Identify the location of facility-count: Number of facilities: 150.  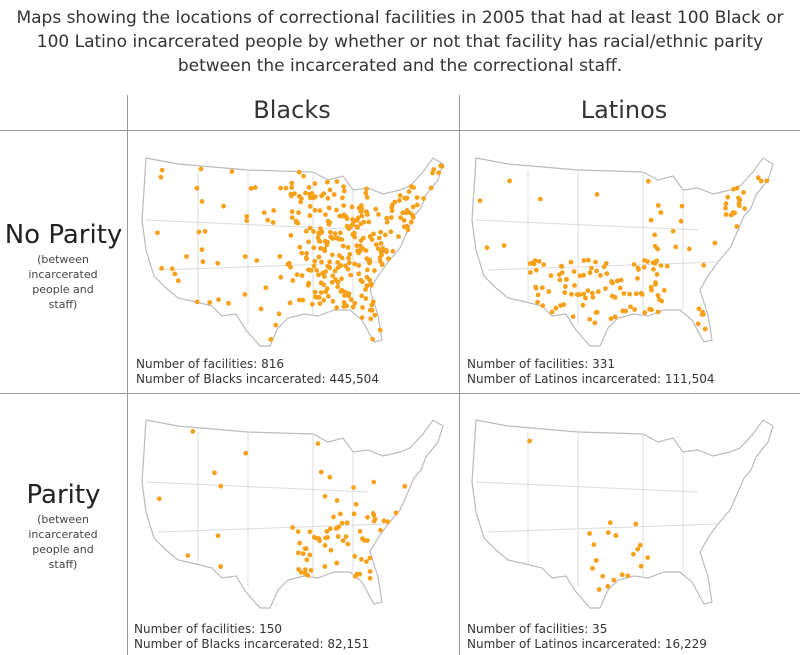
(208, 629).